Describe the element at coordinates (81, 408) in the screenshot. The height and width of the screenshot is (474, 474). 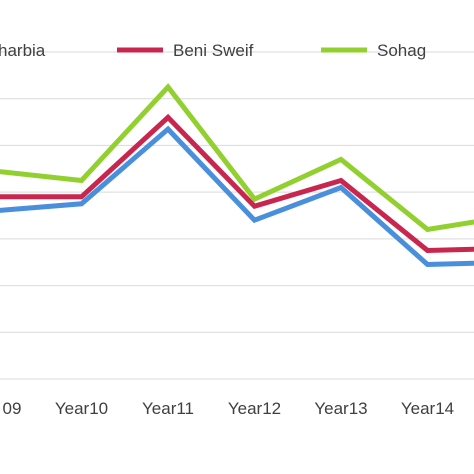
I see `x-tick-label: Year10` at that location.